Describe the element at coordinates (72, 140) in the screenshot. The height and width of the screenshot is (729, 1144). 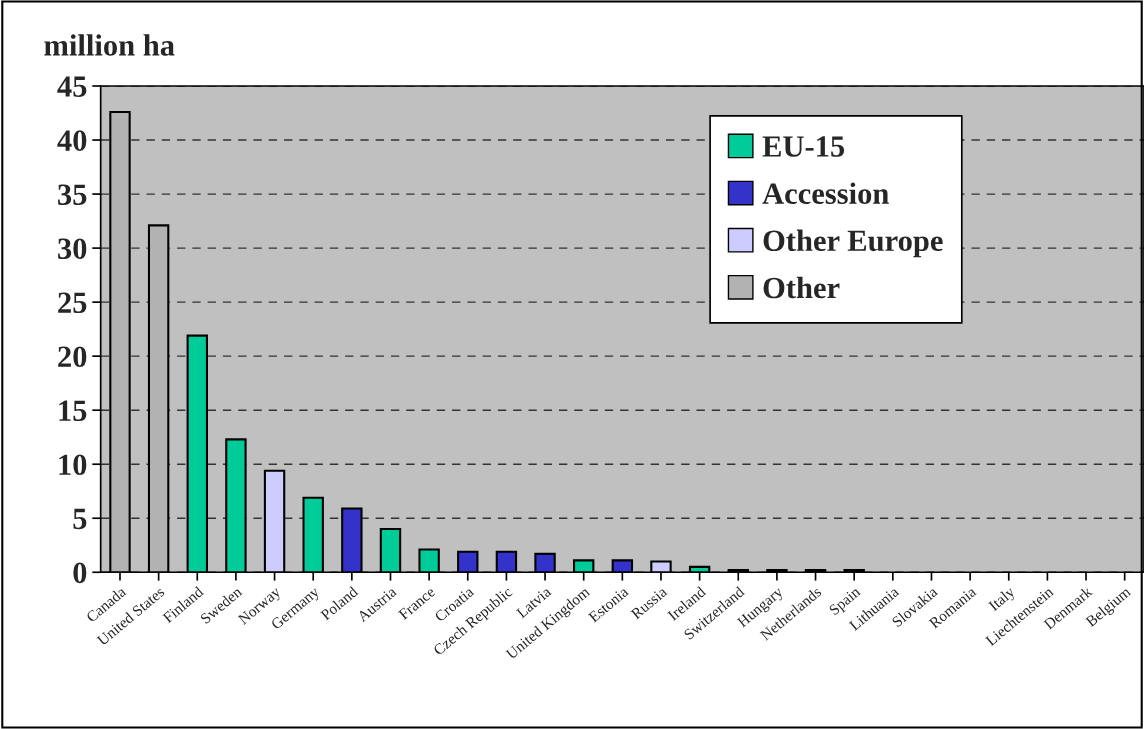
I see `y-tick-label: 40` at that location.